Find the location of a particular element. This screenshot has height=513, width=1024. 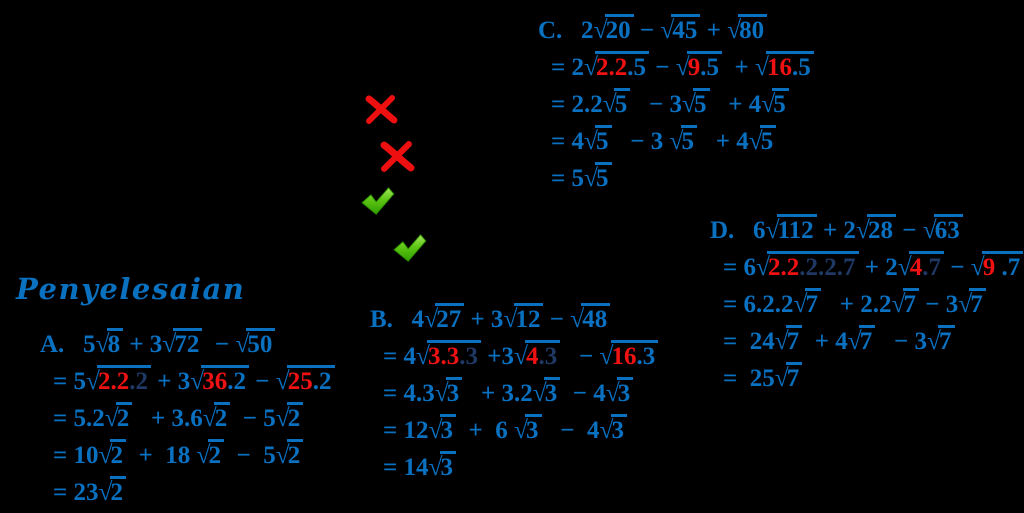

math-token: = 12 is located at coordinates (406, 430).